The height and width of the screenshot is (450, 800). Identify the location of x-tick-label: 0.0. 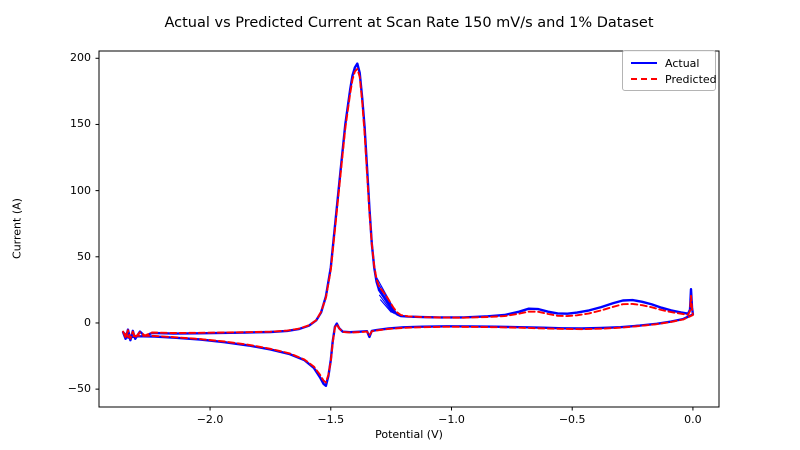
(693, 419).